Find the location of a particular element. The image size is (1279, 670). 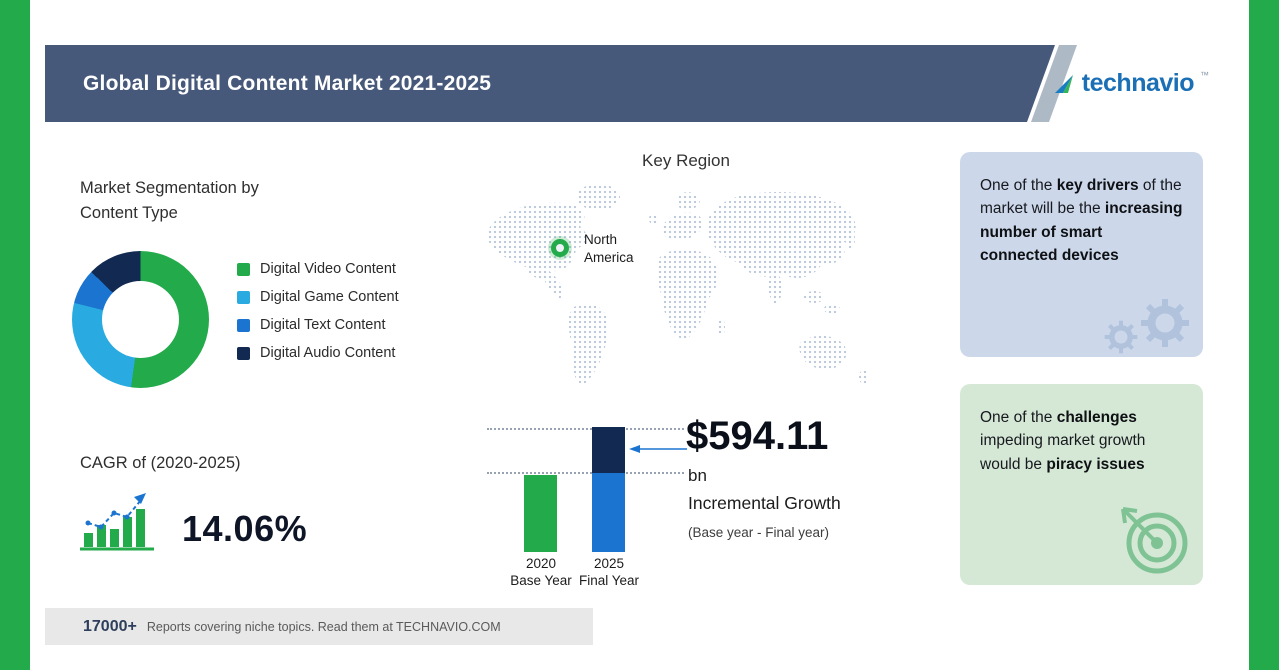

north-america-marker is located at coordinates (560, 248).